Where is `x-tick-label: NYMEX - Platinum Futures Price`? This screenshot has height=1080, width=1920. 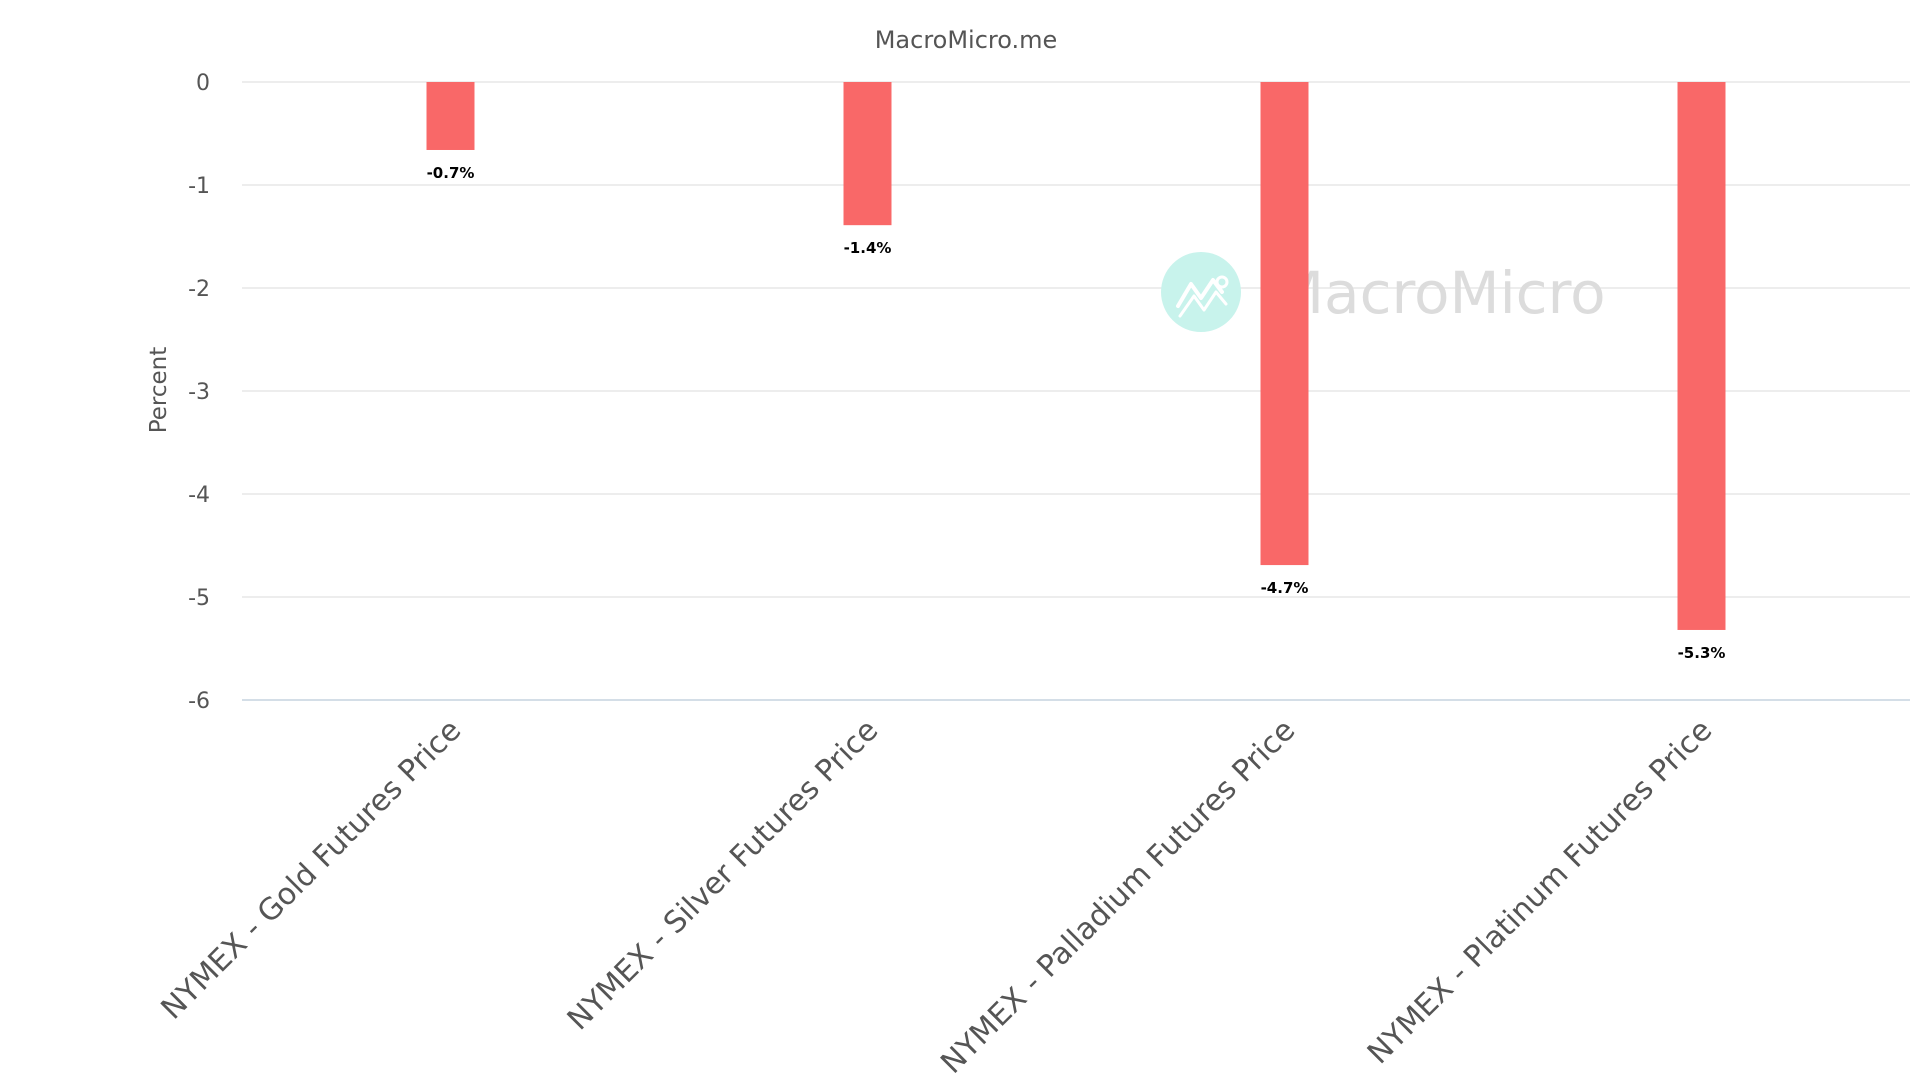 x-tick-label: NYMEX - Platinum Futures Price is located at coordinates (1540, 892).